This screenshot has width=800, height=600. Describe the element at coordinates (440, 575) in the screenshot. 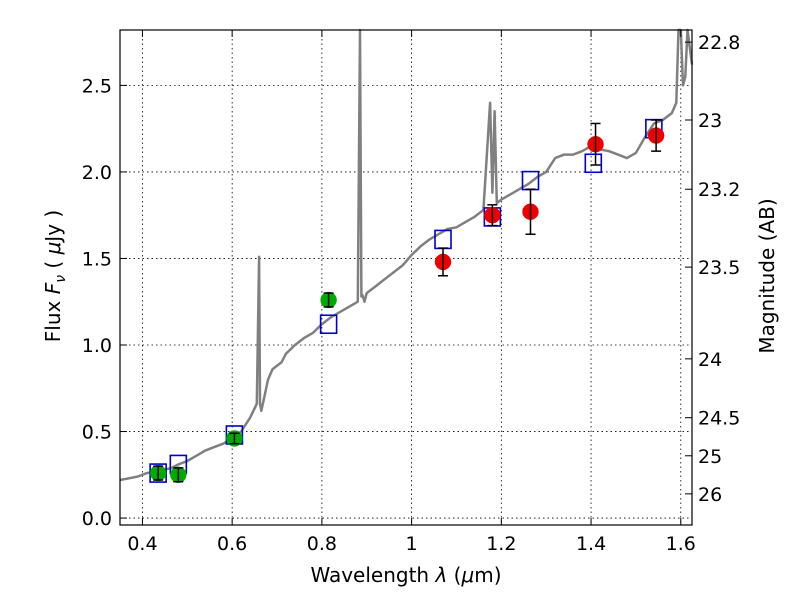

I see `x-axis-label-lambda: λ` at that location.